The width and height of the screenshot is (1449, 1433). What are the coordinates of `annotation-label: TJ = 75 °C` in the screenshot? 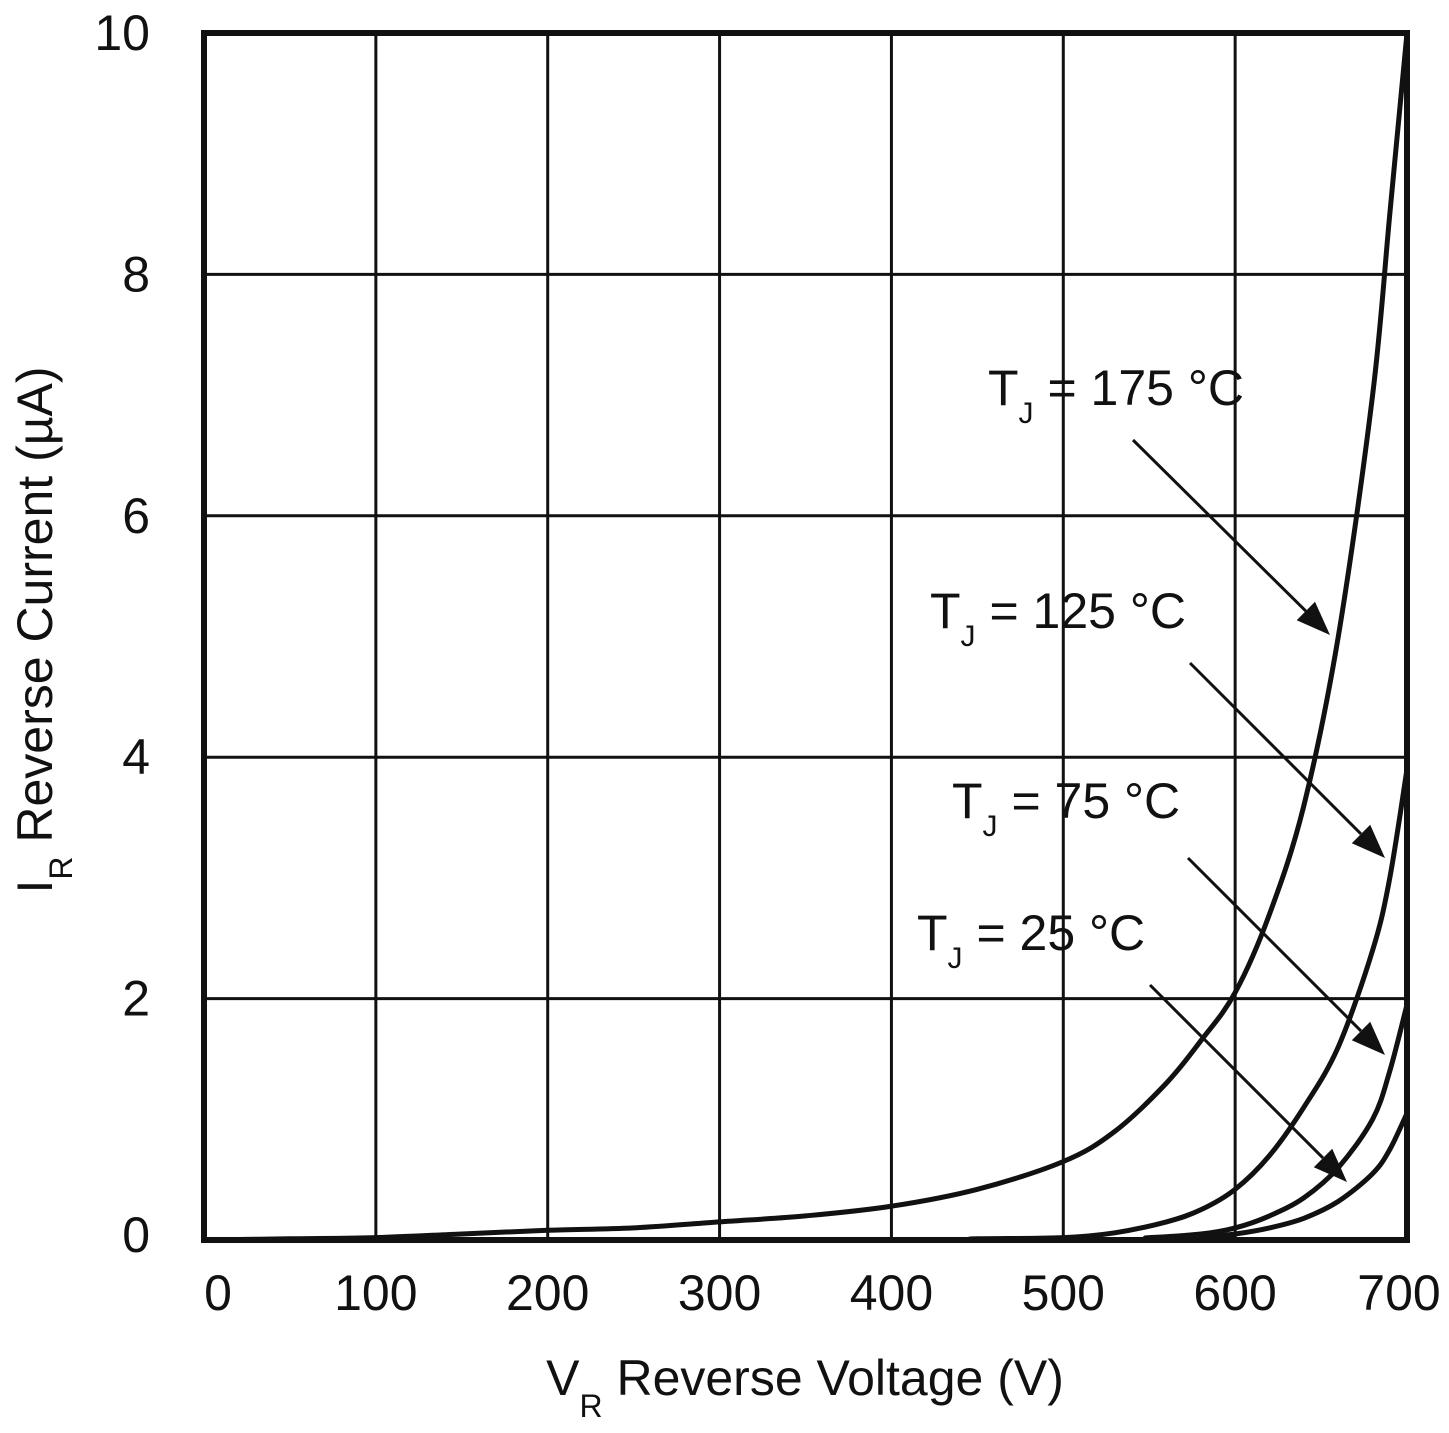 It's located at (1066, 808).